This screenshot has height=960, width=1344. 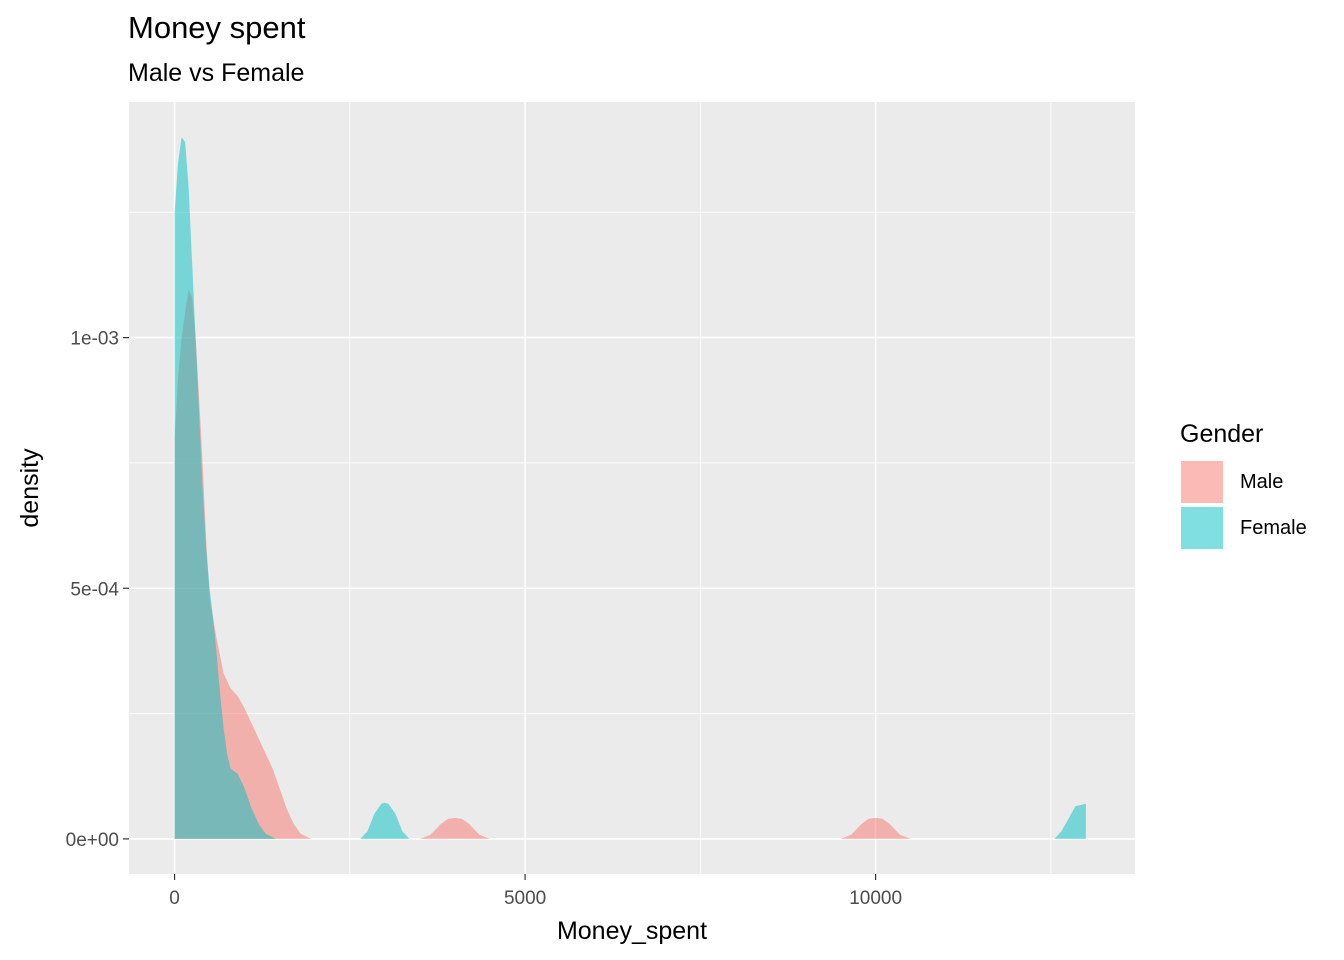 What do you see at coordinates (217, 27) in the screenshot?
I see `chart-title: Money spent` at bounding box center [217, 27].